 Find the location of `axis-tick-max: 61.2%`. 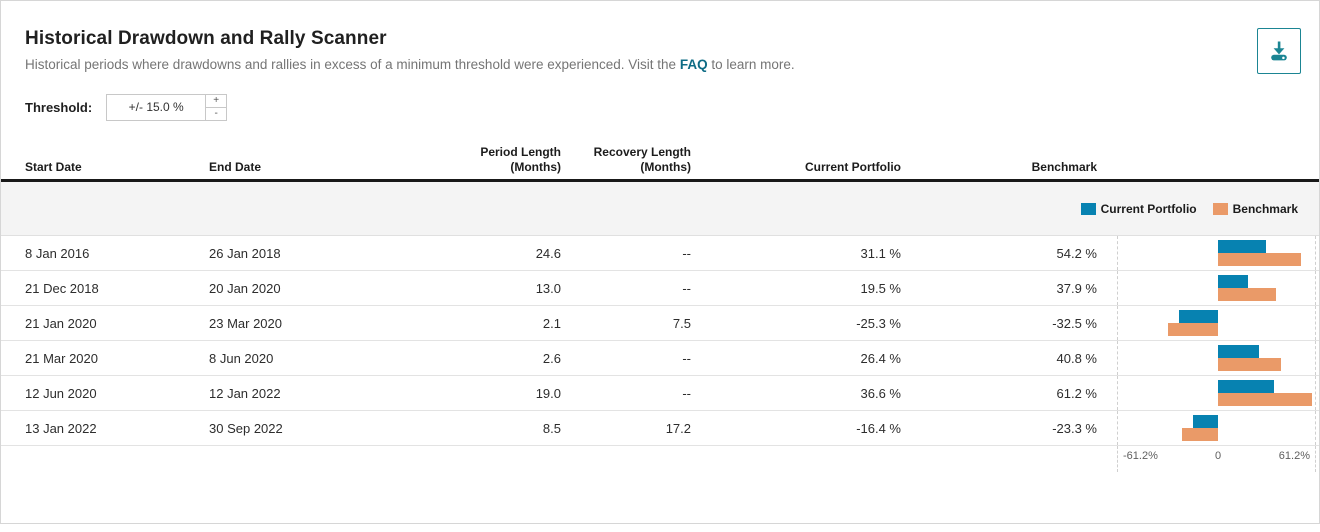

axis-tick-max: 61.2% is located at coordinates (1294, 456).